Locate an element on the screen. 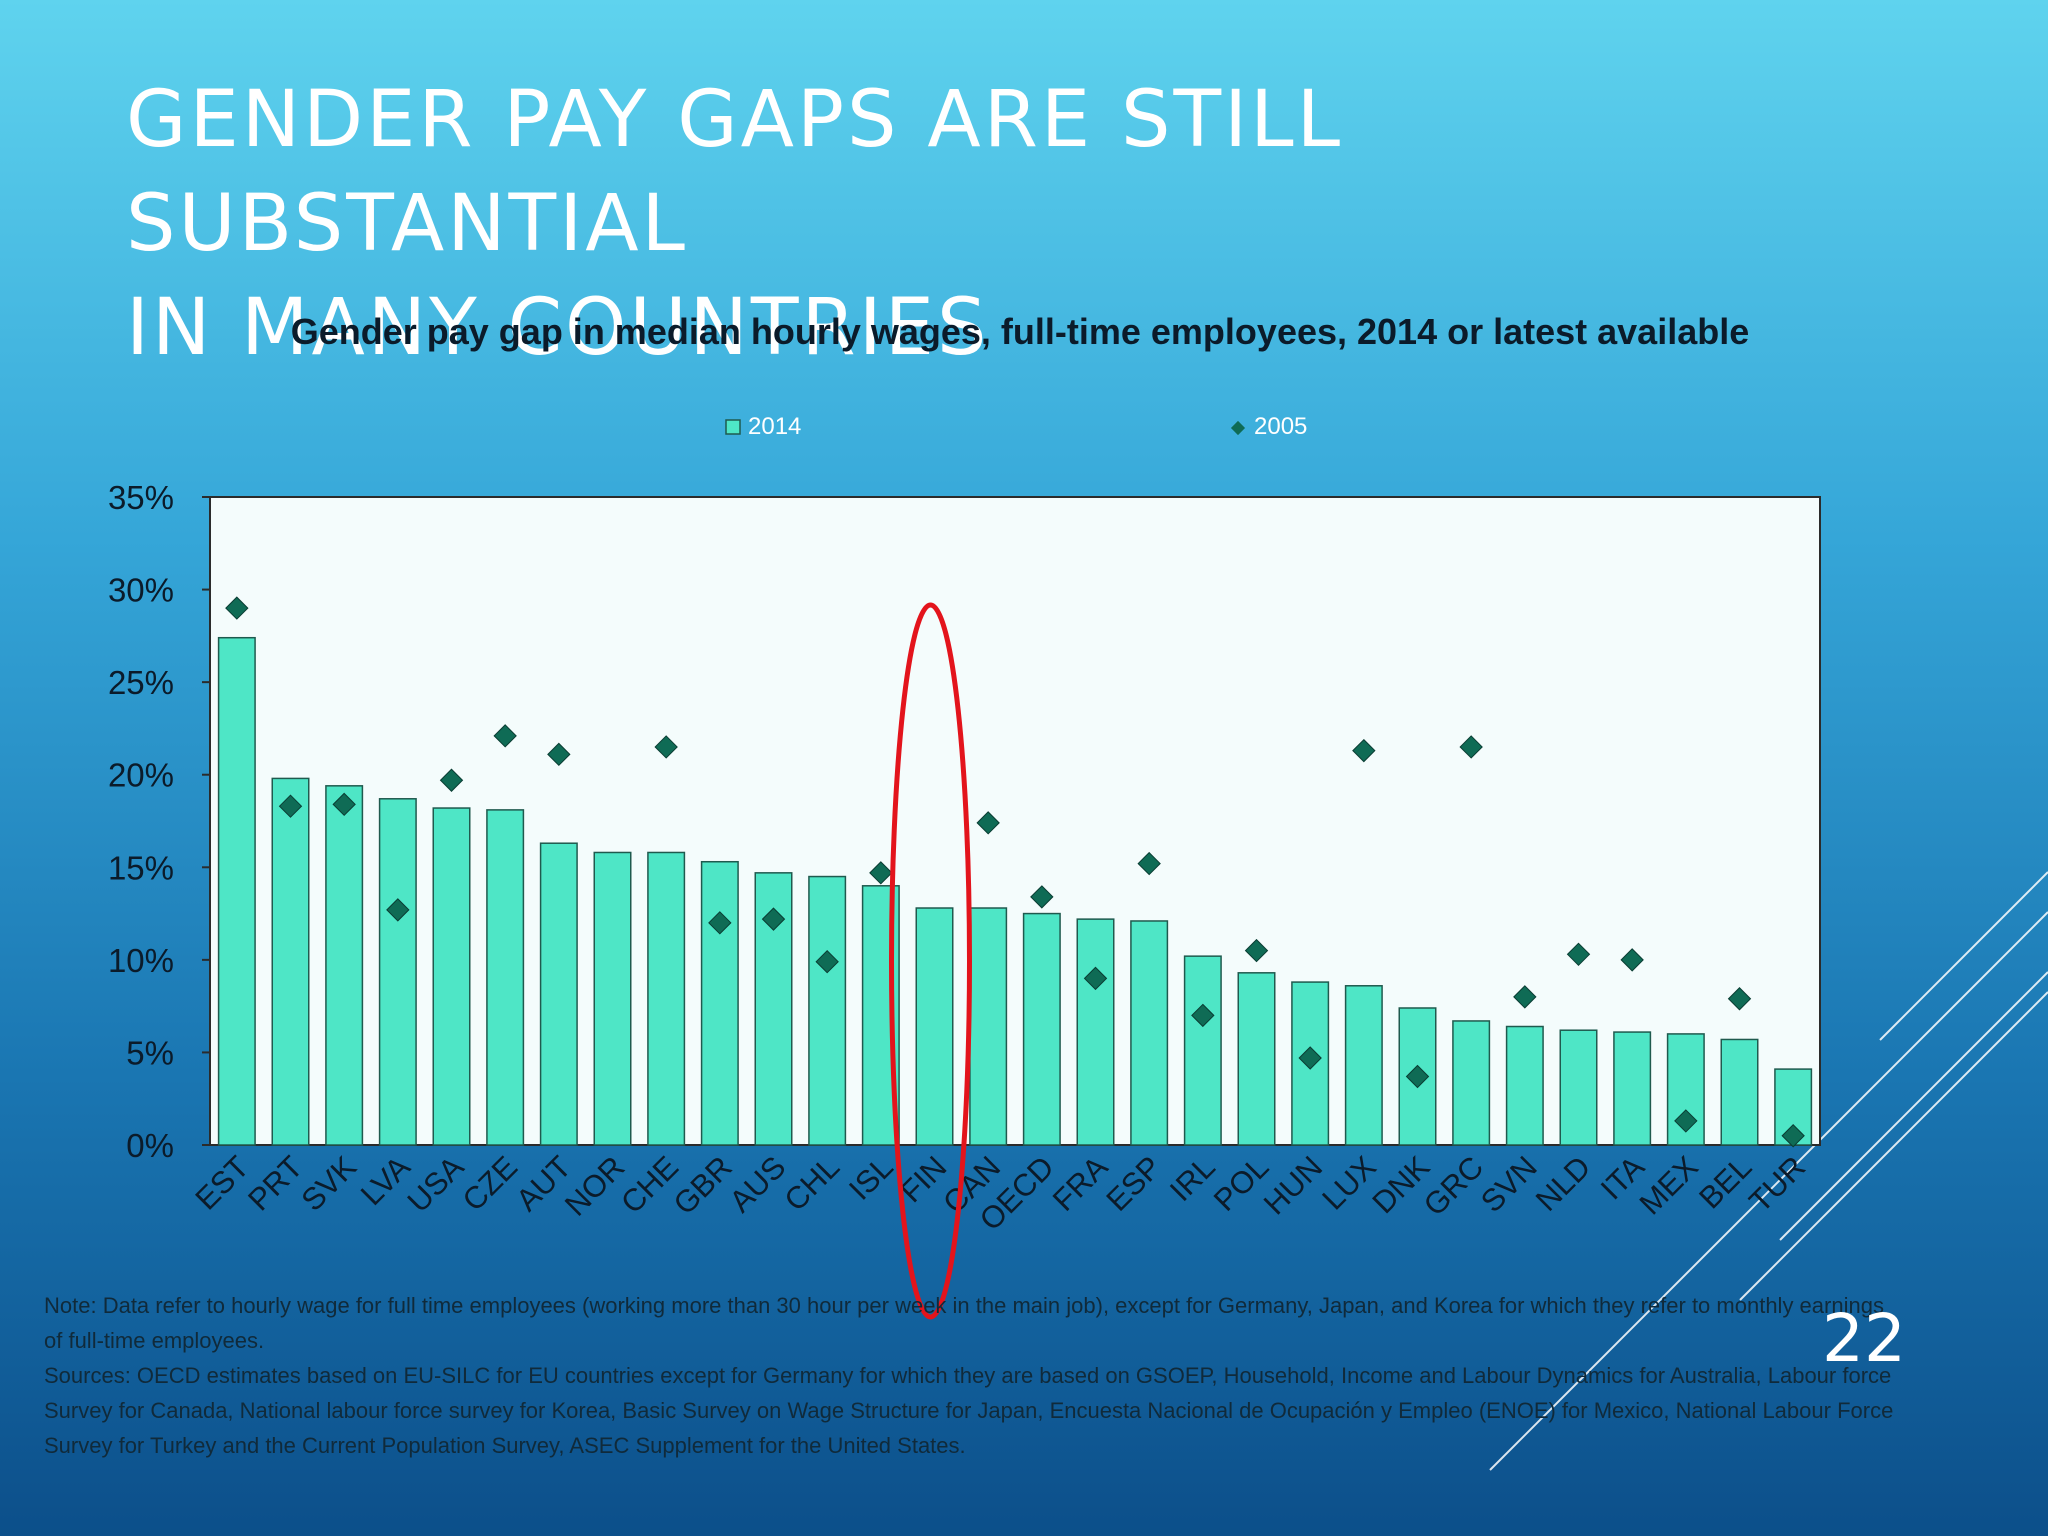  x-label-grc: GRC is located at coordinates (1453, 1185).